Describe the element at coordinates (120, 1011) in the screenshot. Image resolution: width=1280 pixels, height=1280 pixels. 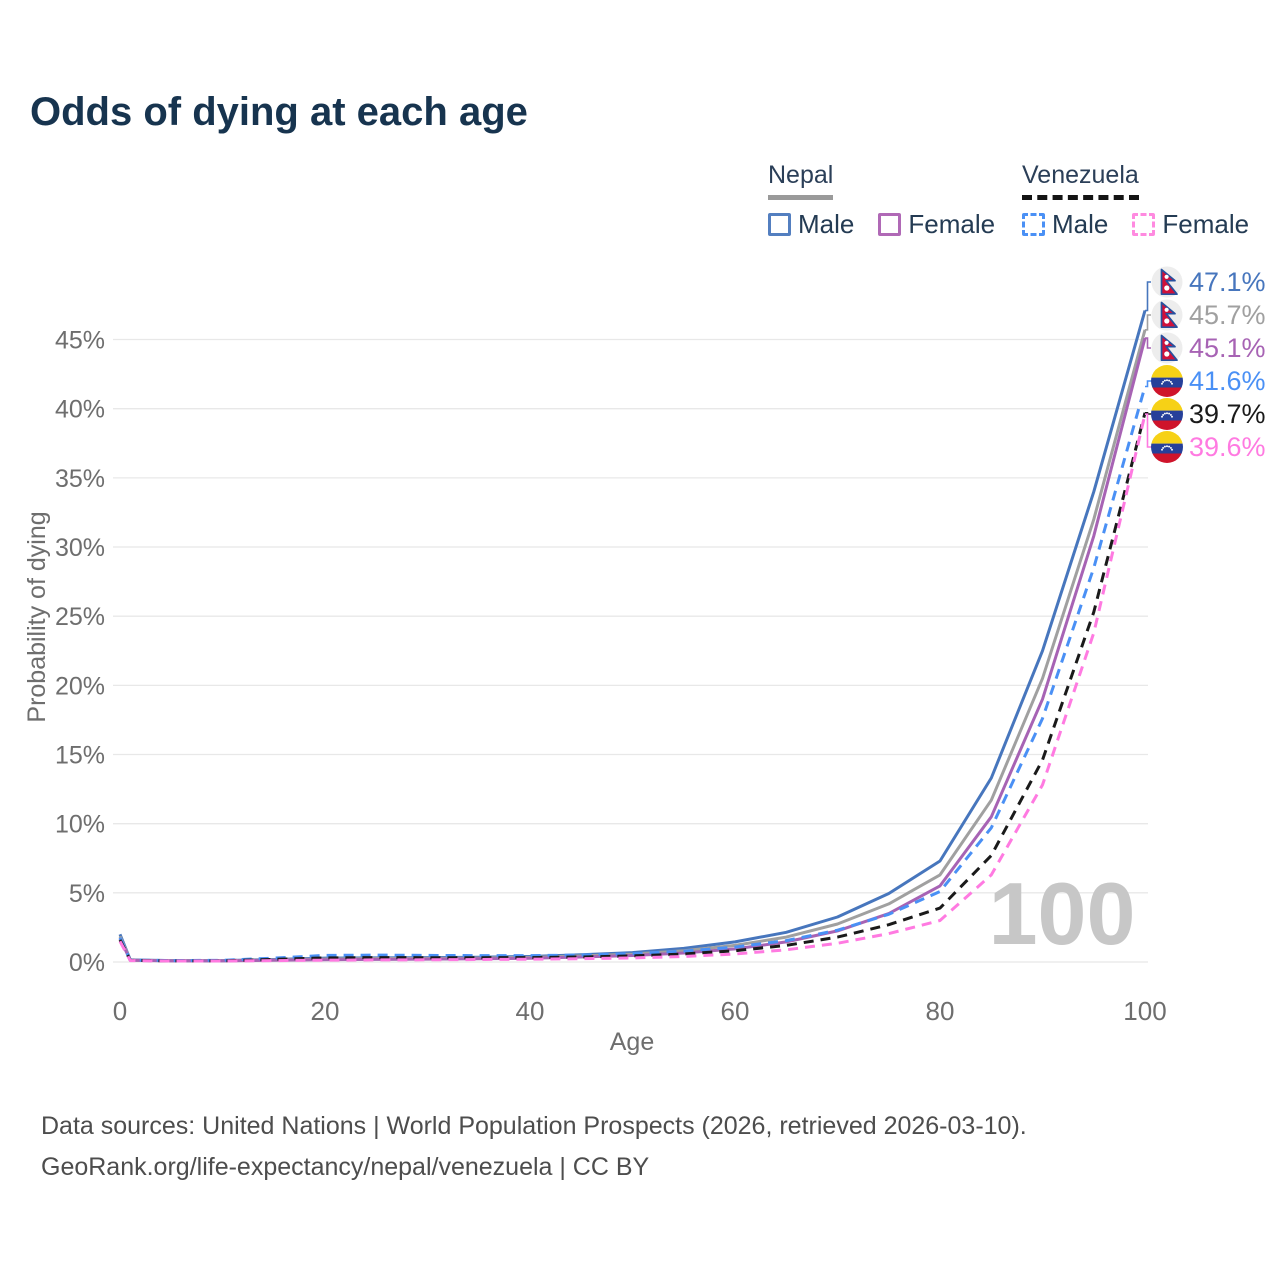
I see `x-tick-label: 0` at that location.